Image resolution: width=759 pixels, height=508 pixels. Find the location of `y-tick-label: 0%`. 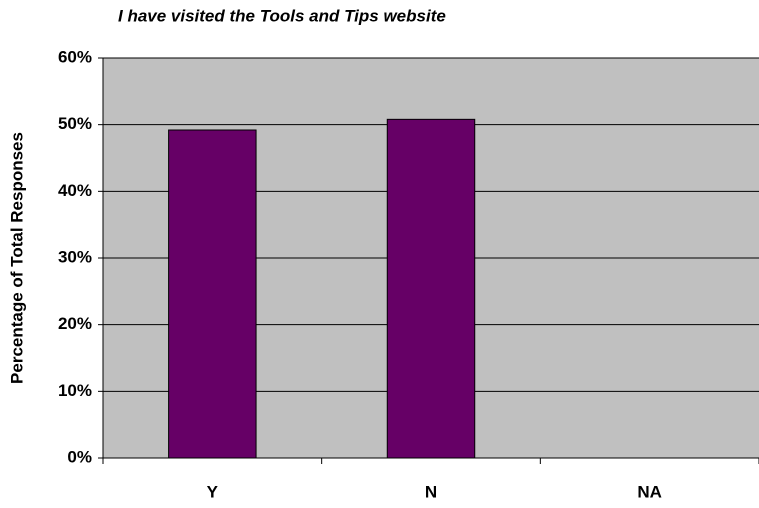

y-tick-label: 0% is located at coordinates (79, 456).